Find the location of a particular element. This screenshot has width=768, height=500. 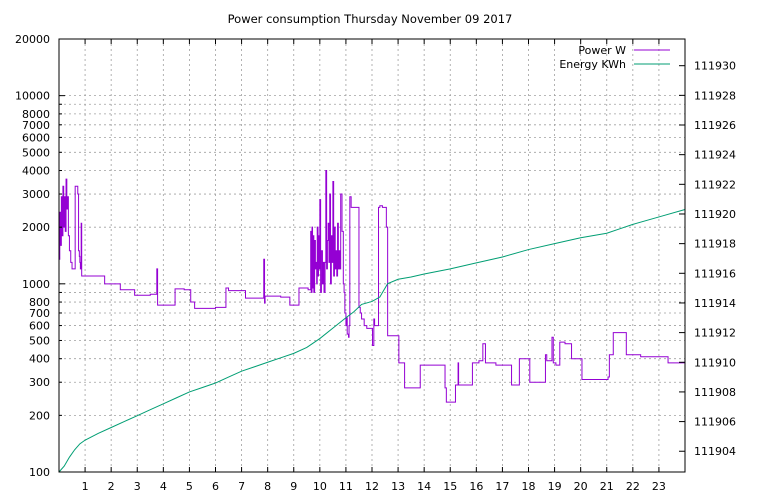

y-right-tick-label: 111918 is located at coordinates (715, 244).